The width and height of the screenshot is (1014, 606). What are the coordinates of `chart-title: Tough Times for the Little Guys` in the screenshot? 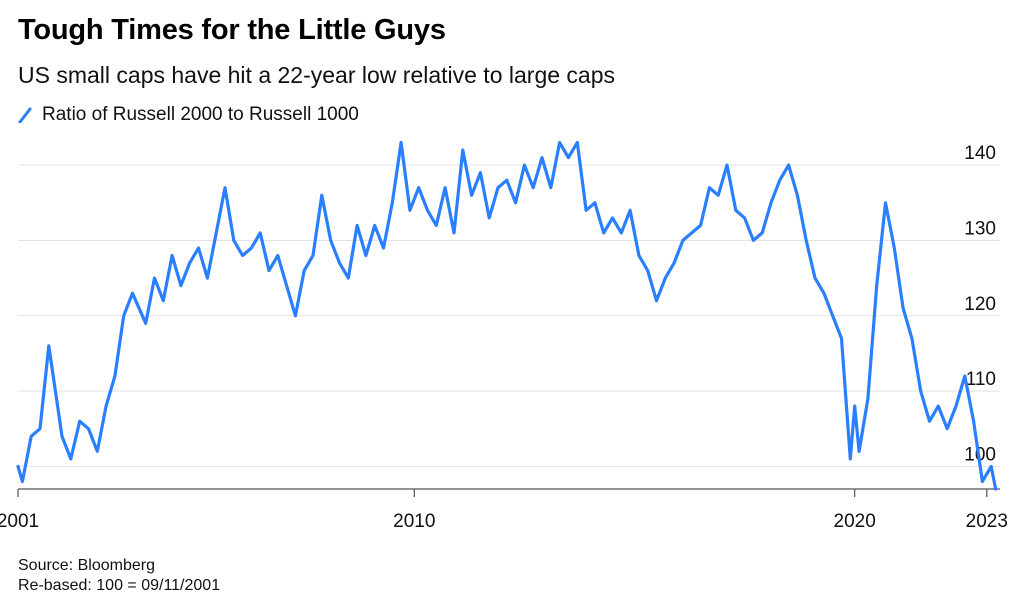 It's located at (232, 30).